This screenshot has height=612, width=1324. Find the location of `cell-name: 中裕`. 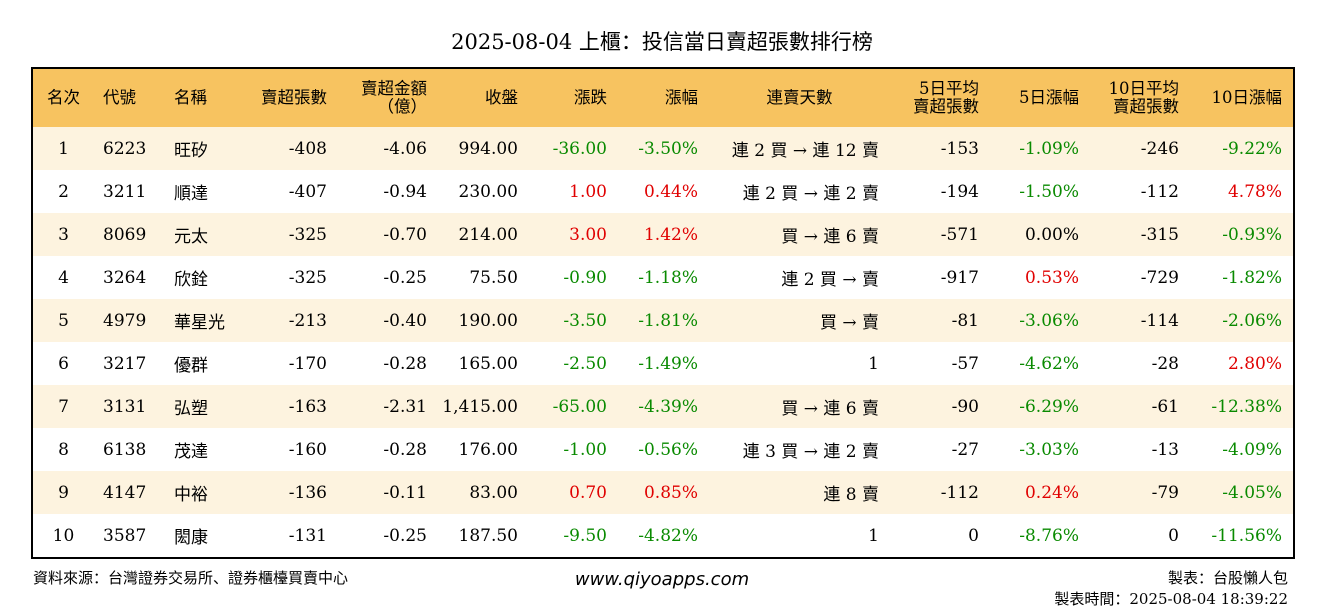

cell-name: 中裕 is located at coordinates (201, 492).